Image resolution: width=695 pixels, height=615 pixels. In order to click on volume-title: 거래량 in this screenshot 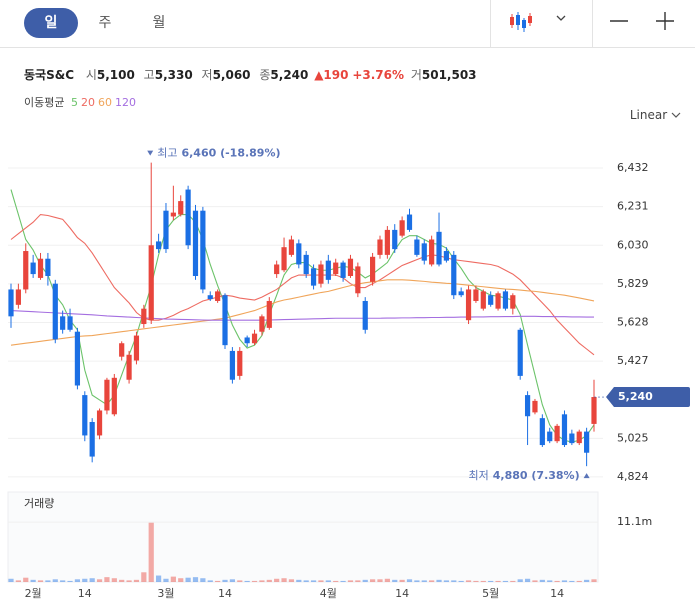, I will do `click(39, 503)`.